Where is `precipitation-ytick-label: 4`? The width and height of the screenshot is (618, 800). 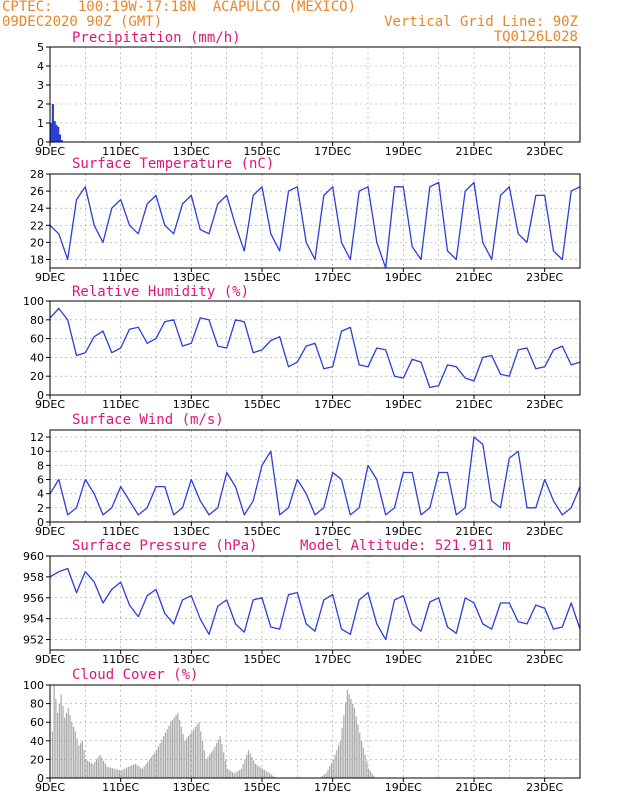 precipitation-ytick-label: 4 is located at coordinates (40, 66).